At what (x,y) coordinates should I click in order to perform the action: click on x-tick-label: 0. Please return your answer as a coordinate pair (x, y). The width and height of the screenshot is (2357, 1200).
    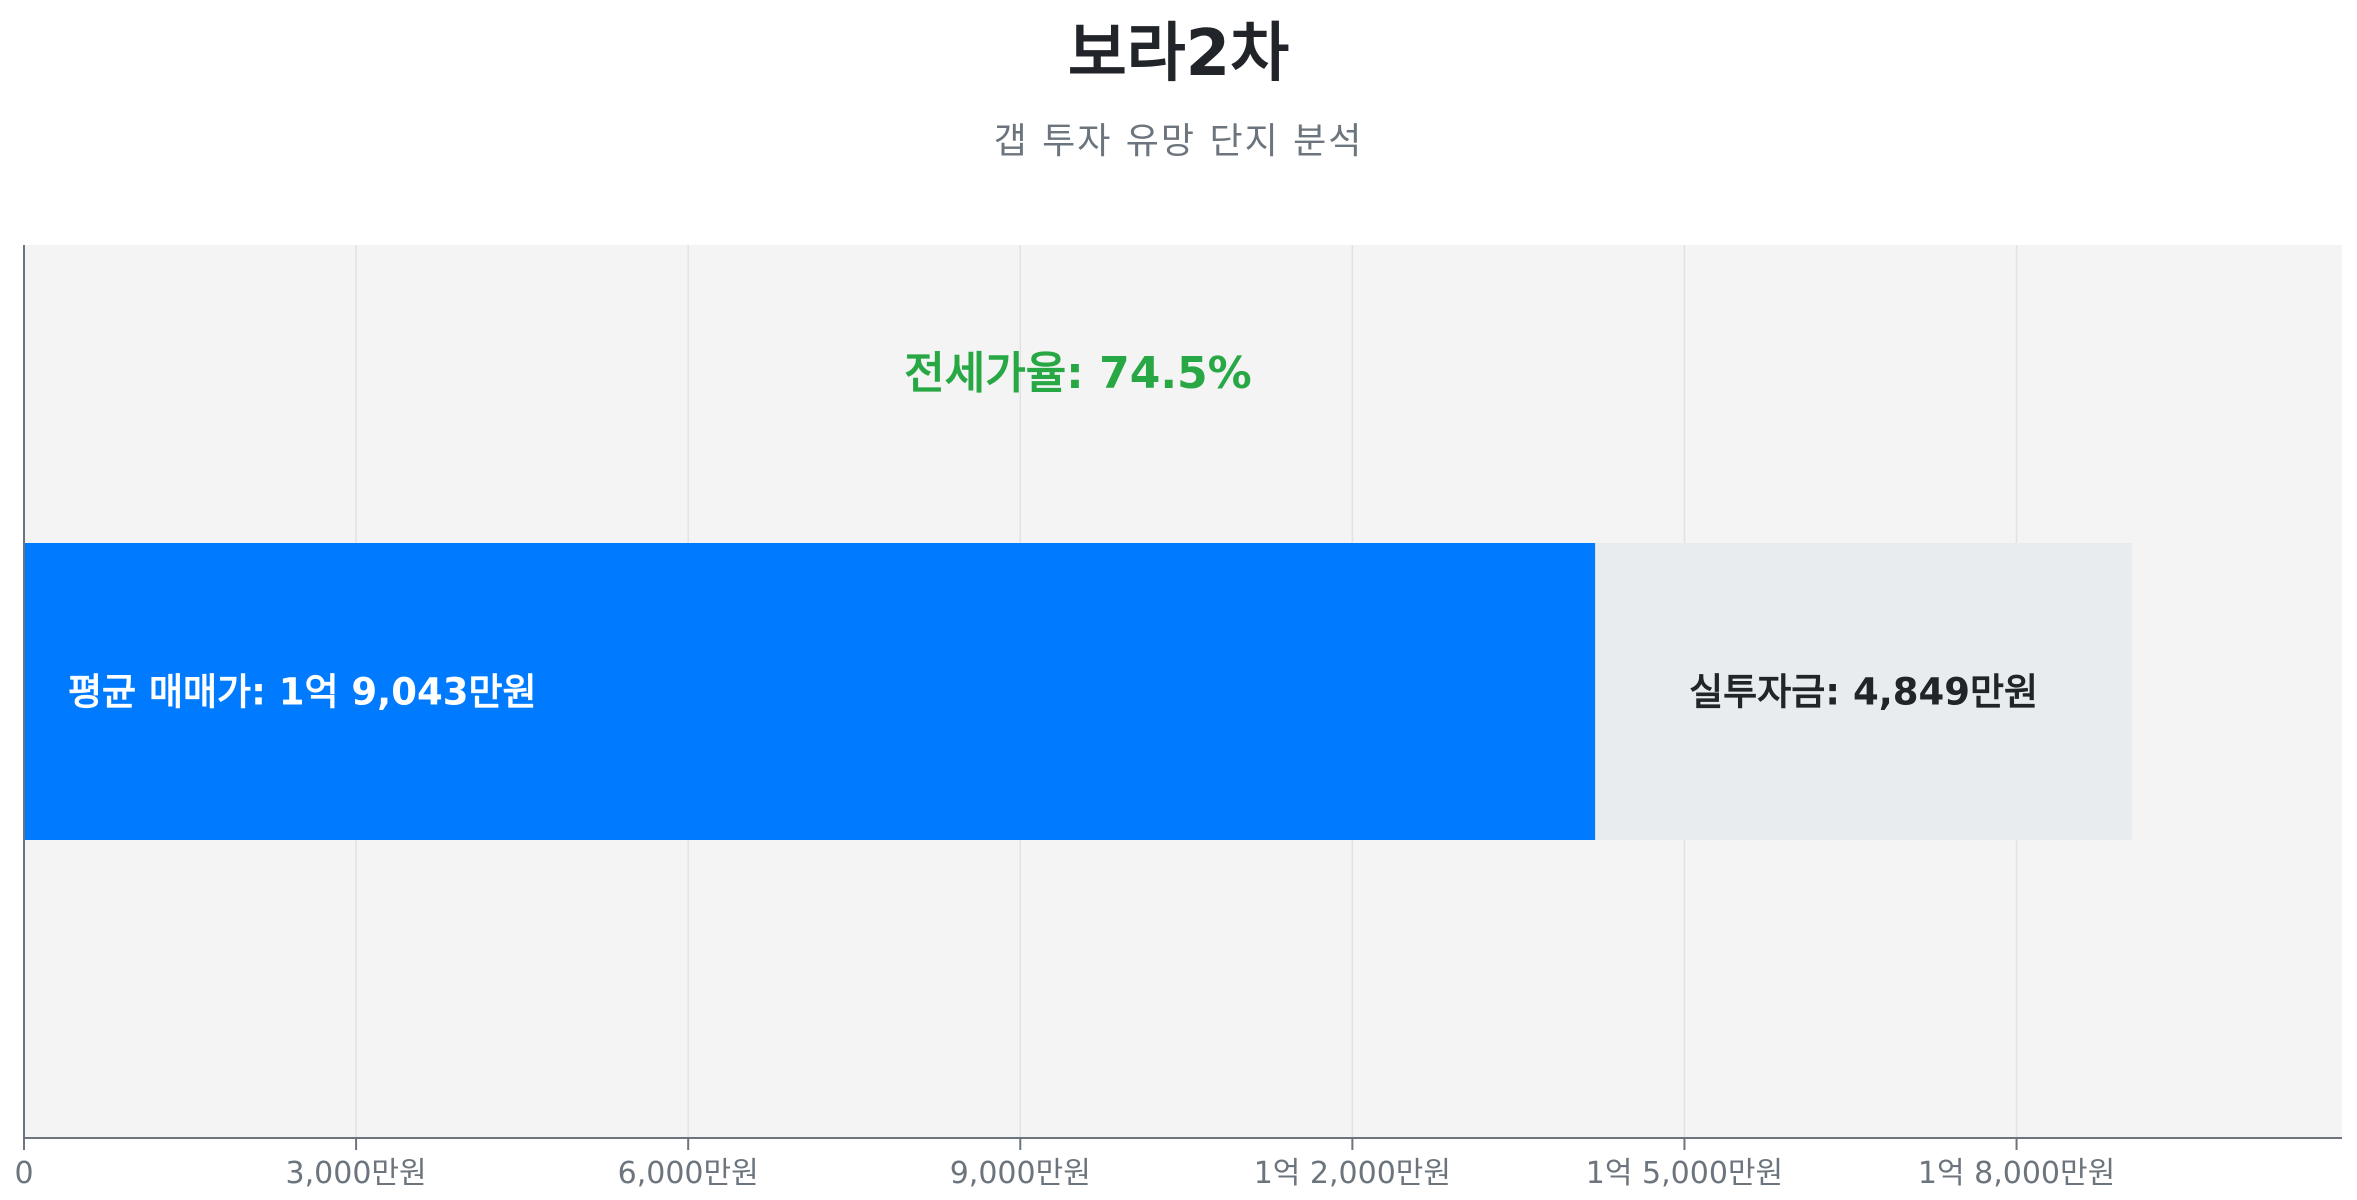
    Looking at the image, I should click on (23, 1173).